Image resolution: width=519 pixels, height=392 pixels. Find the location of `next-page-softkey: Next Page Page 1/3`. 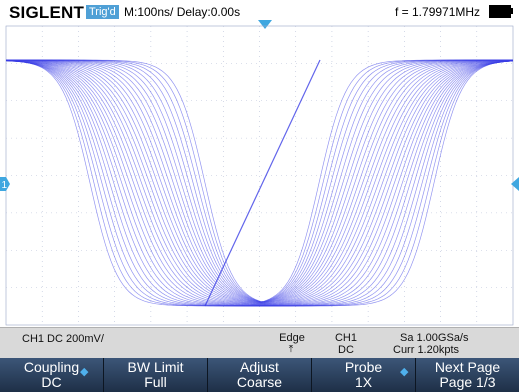

next-page-softkey: Next Page Page 1/3 is located at coordinates (467, 375).